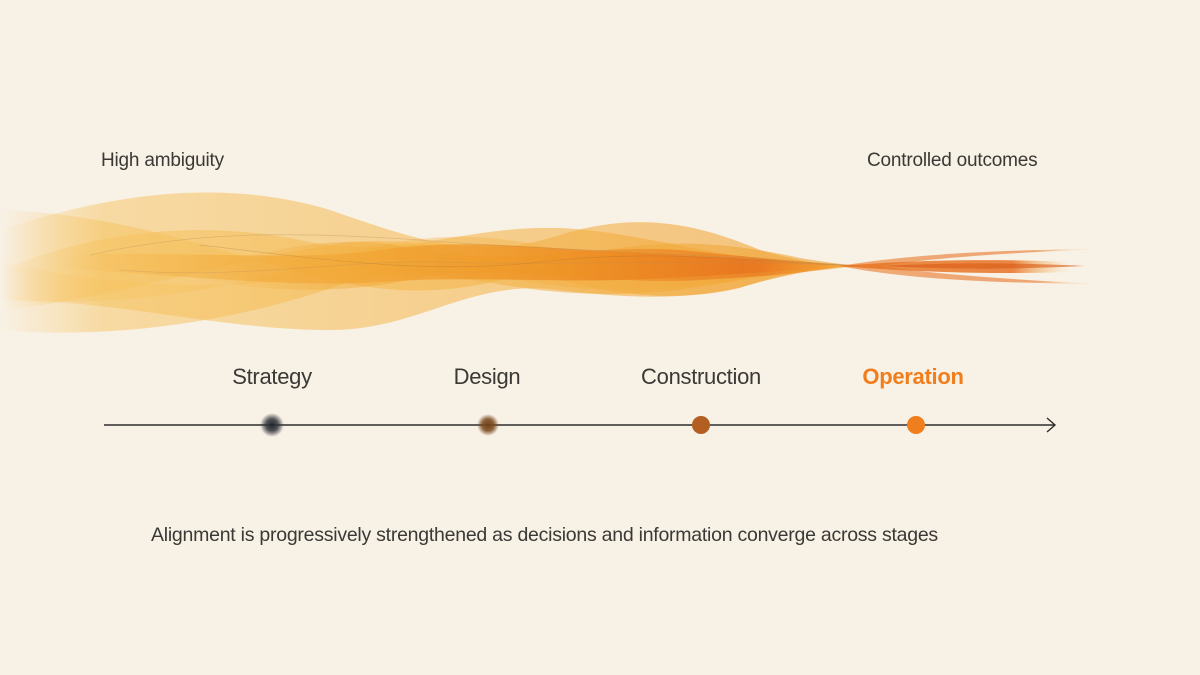 The height and width of the screenshot is (675, 1200). I want to click on stage-dot-operation, so click(916, 425).